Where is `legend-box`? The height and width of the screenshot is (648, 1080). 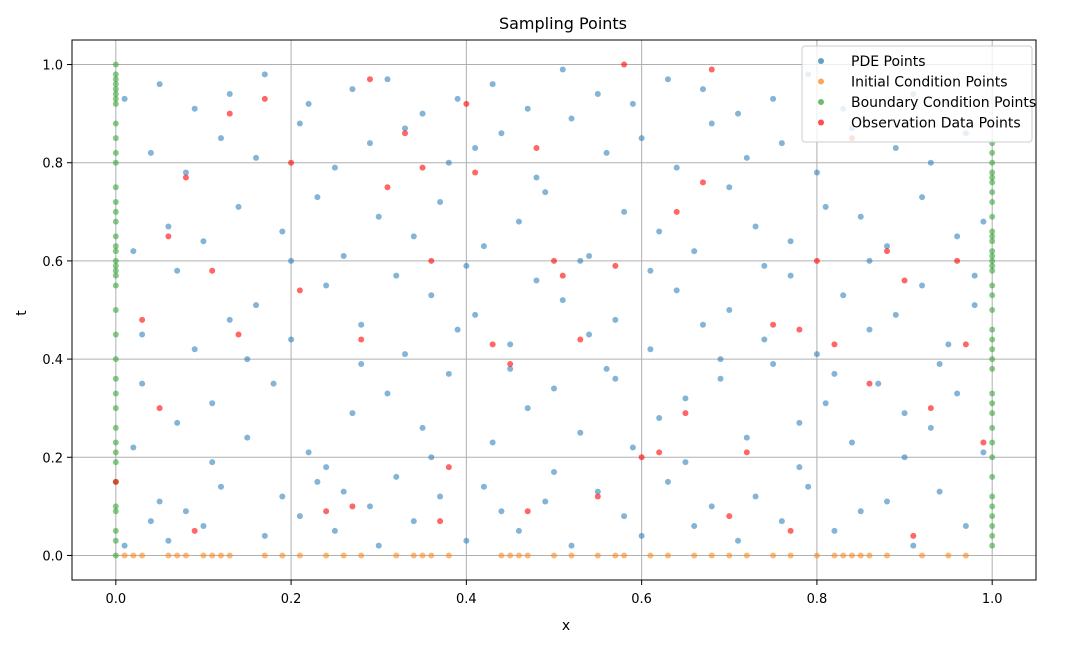 legend-box is located at coordinates (917, 94).